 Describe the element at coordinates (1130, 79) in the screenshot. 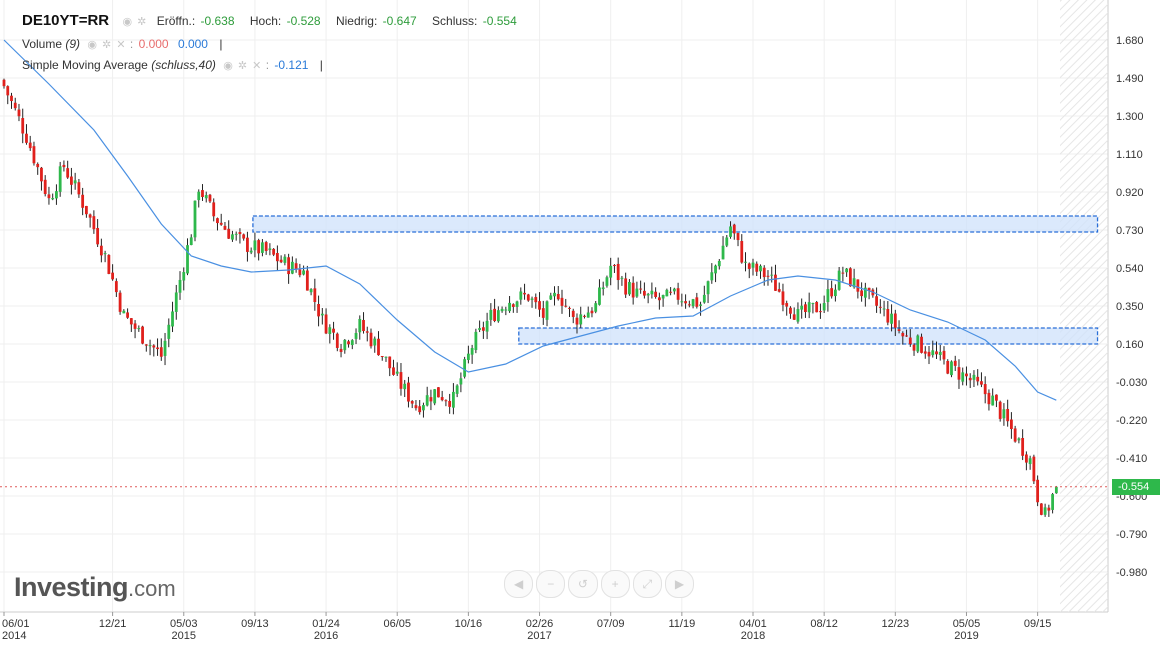

I see `y-tick-label: 1.490` at that location.